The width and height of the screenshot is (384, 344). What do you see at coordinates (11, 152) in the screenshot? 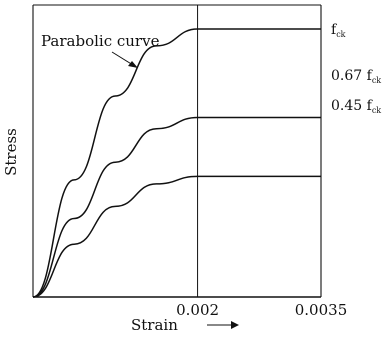
I see `y-axis-label: Stress` at bounding box center [11, 152].